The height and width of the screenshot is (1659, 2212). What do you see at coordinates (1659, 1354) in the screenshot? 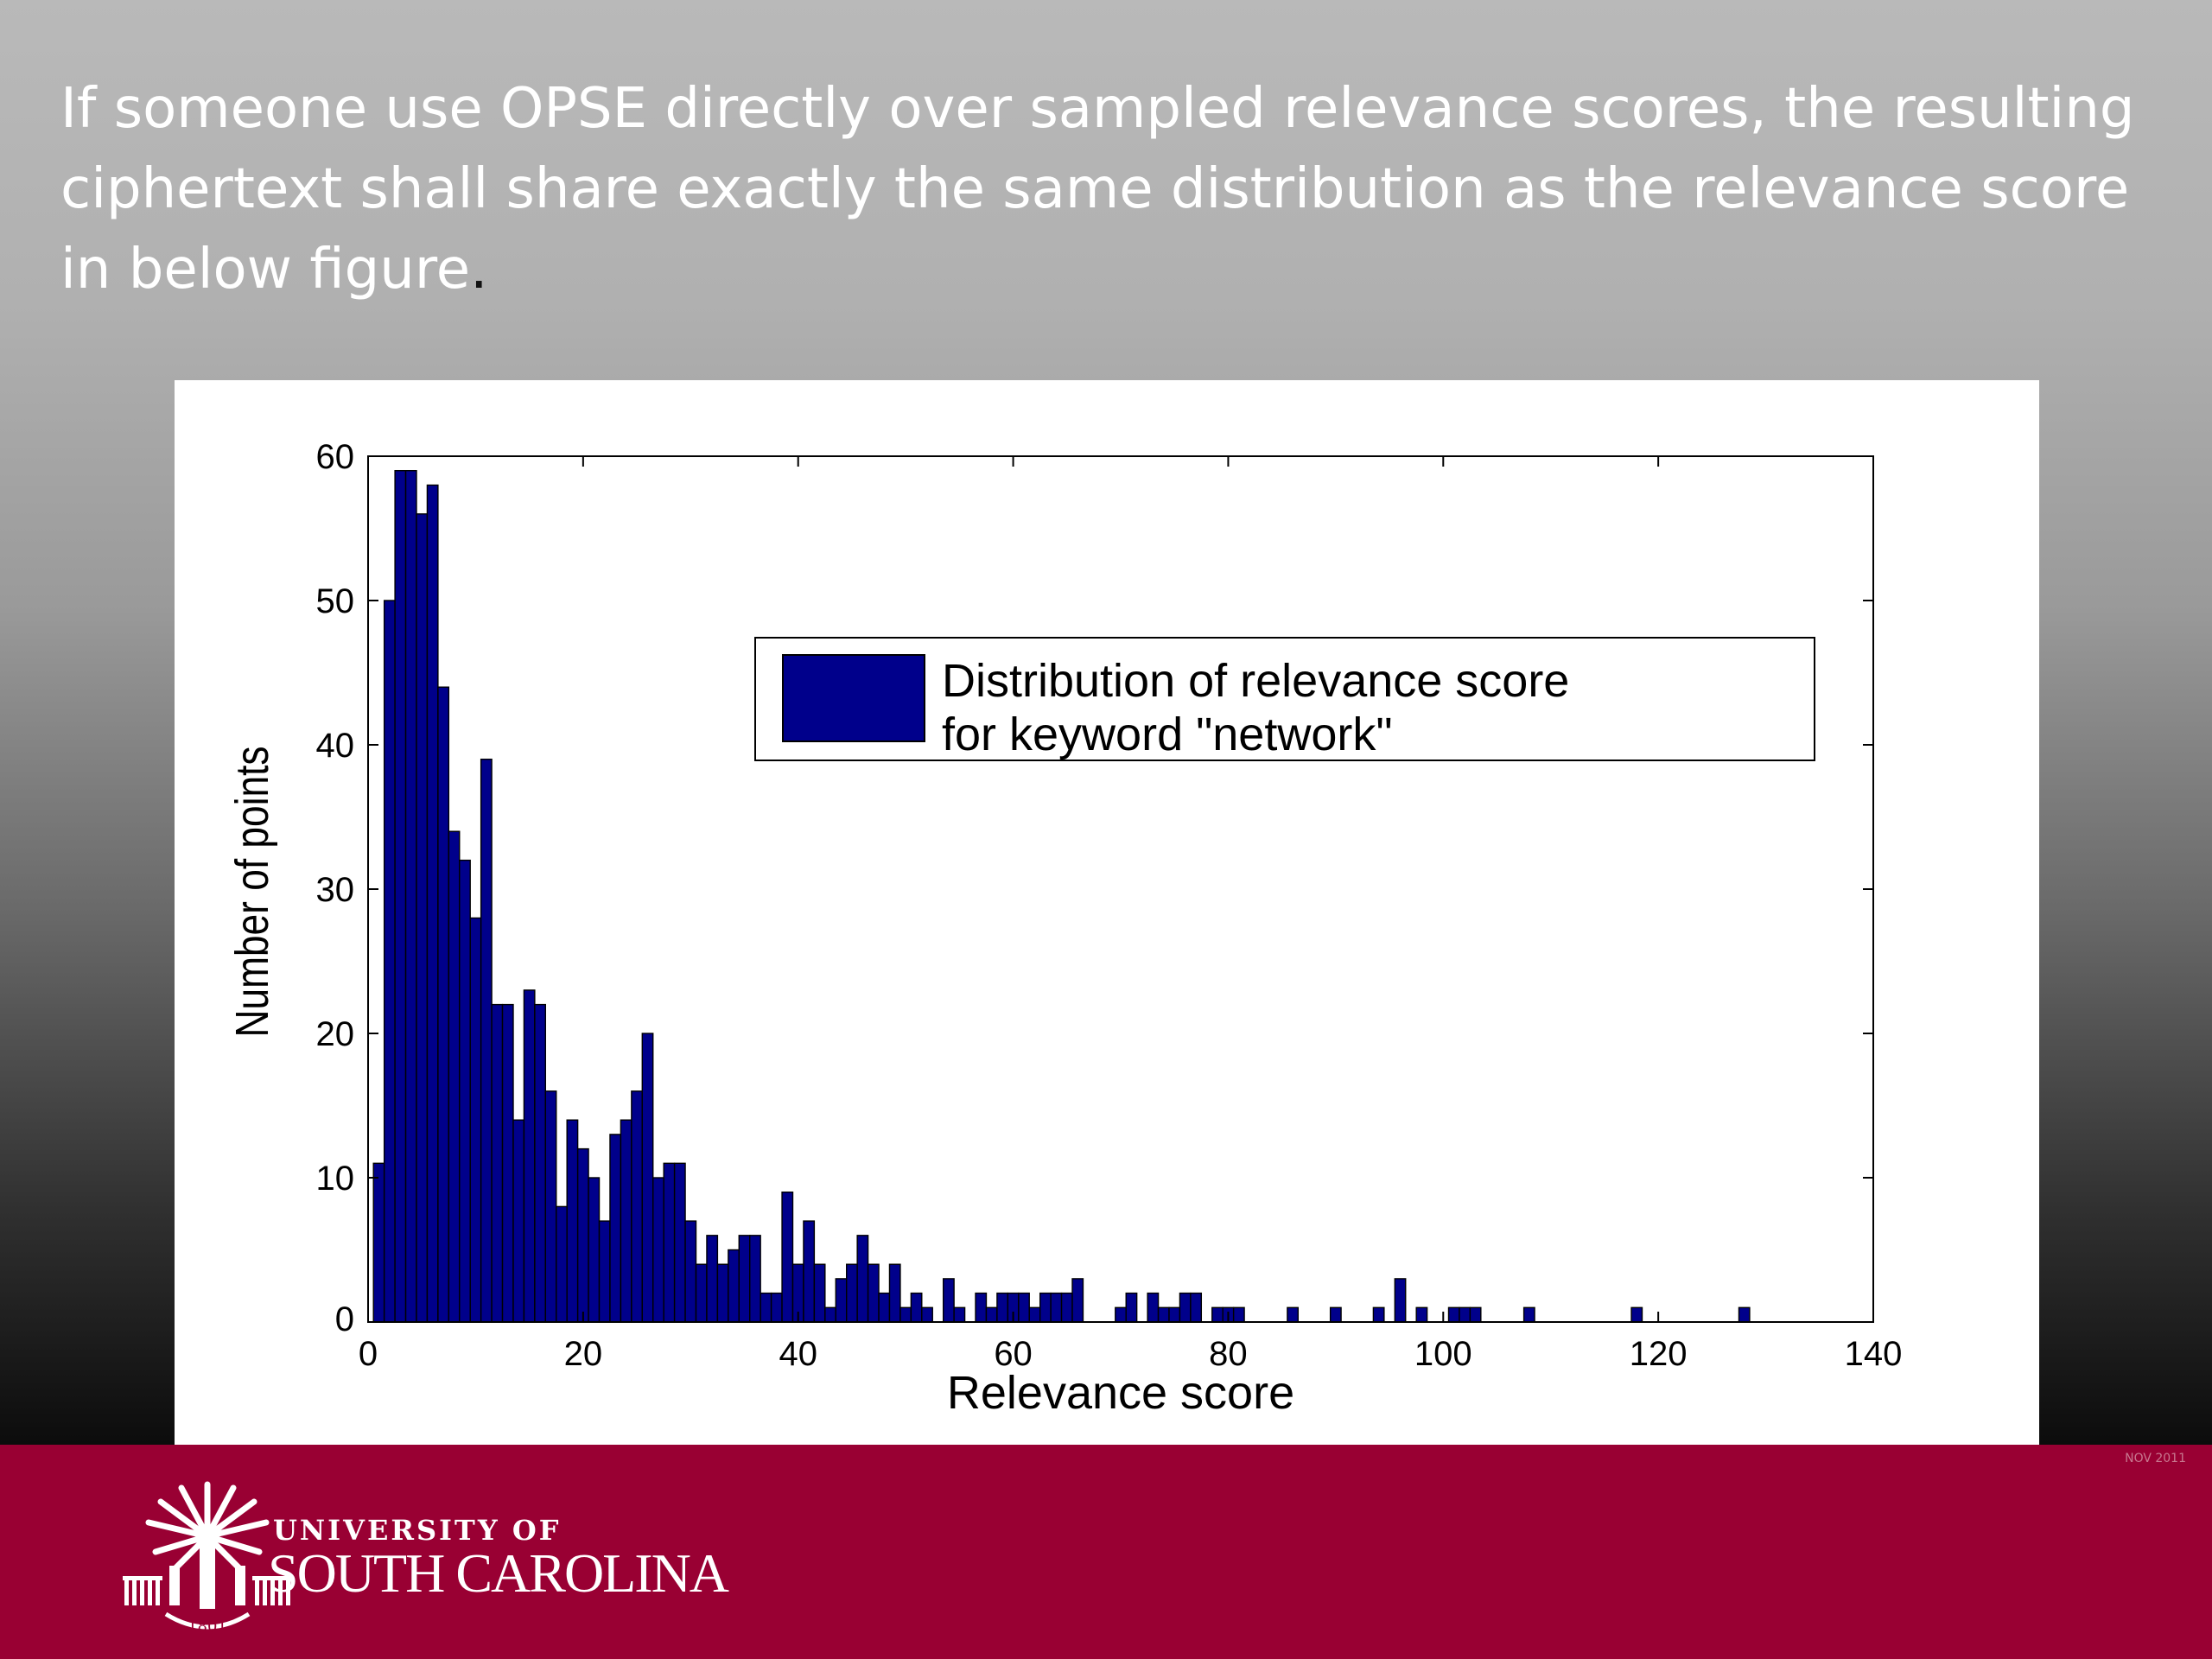
I see `x-tick-label: 120` at bounding box center [1659, 1354].